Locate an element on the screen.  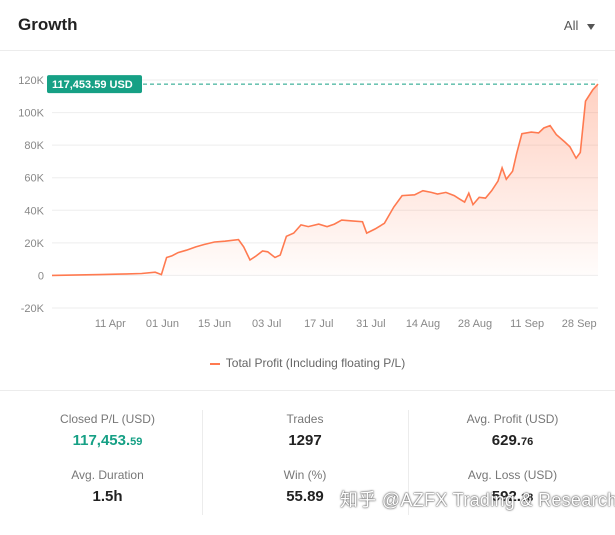
y-tick-label: 20K is located at coordinates (34, 244).